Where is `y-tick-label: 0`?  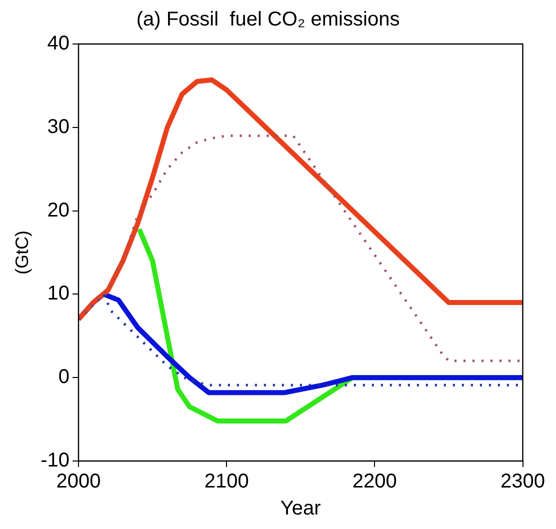 y-tick-label: 0 is located at coordinates (64, 377).